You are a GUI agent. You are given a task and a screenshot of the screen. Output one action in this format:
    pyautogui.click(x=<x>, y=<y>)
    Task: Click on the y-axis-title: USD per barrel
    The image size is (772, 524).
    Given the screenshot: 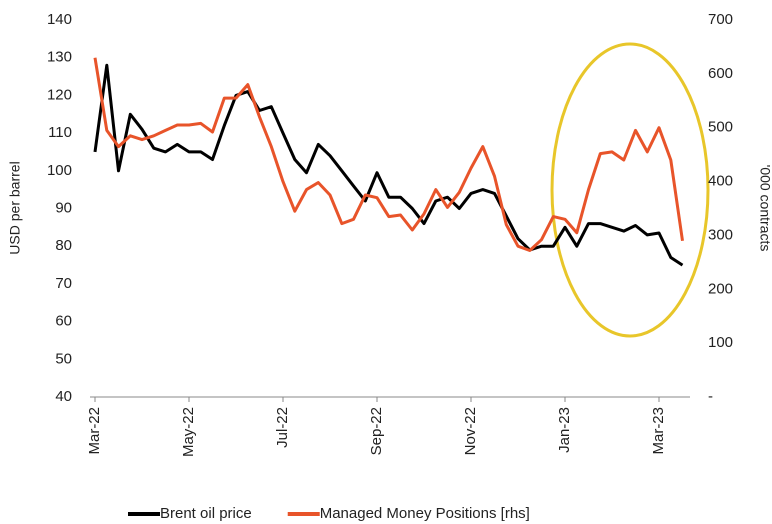 What is the action you would take?
    pyautogui.click(x=15, y=207)
    